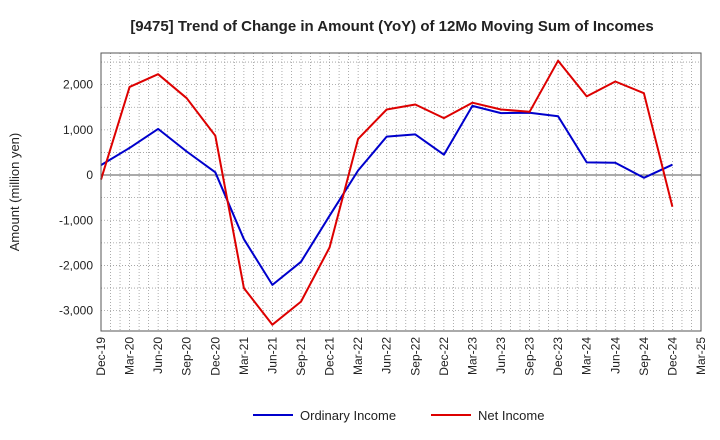  I want to click on x-tick-label: Sep-20, so click(187, 356).